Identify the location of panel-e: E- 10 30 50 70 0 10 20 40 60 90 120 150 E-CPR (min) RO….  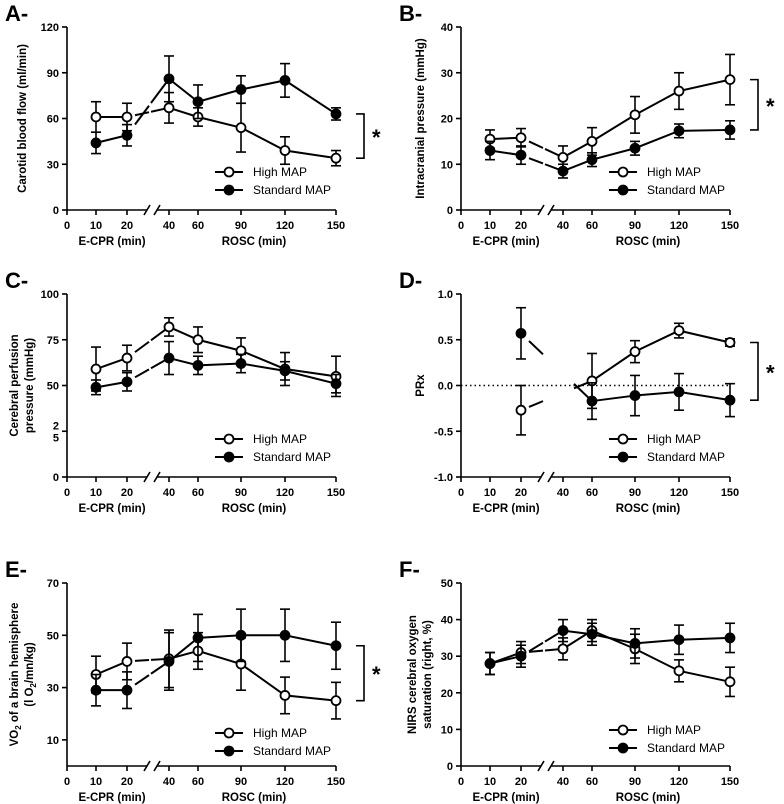
(193, 680).